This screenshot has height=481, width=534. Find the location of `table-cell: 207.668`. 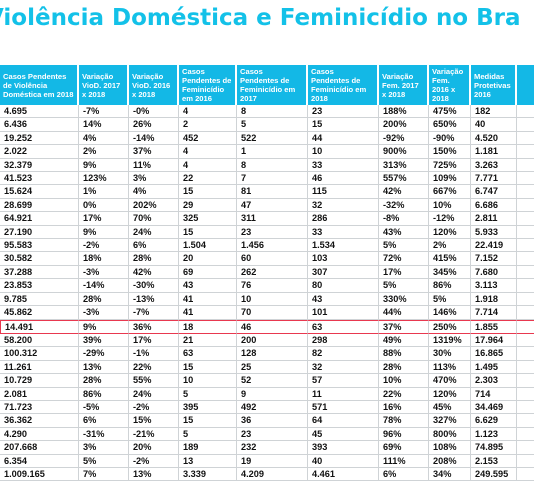

table-cell: 207.668 is located at coordinates (39, 448).